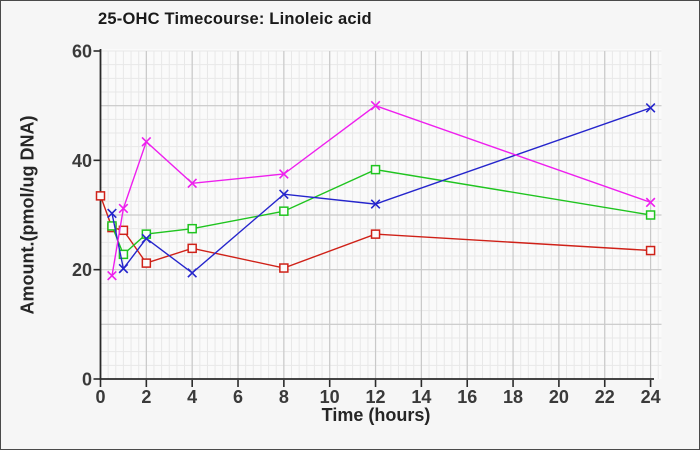 The image size is (700, 450). I want to click on x-tick-label: 2, so click(146, 397).